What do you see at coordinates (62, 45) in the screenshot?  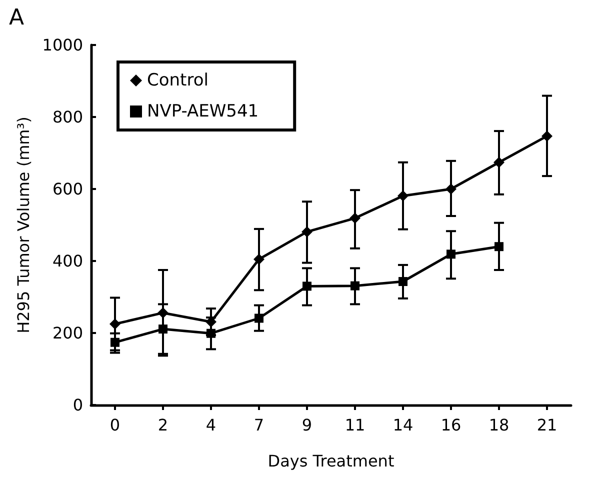 I see `y-tick-label: 1000` at bounding box center [62, 45].